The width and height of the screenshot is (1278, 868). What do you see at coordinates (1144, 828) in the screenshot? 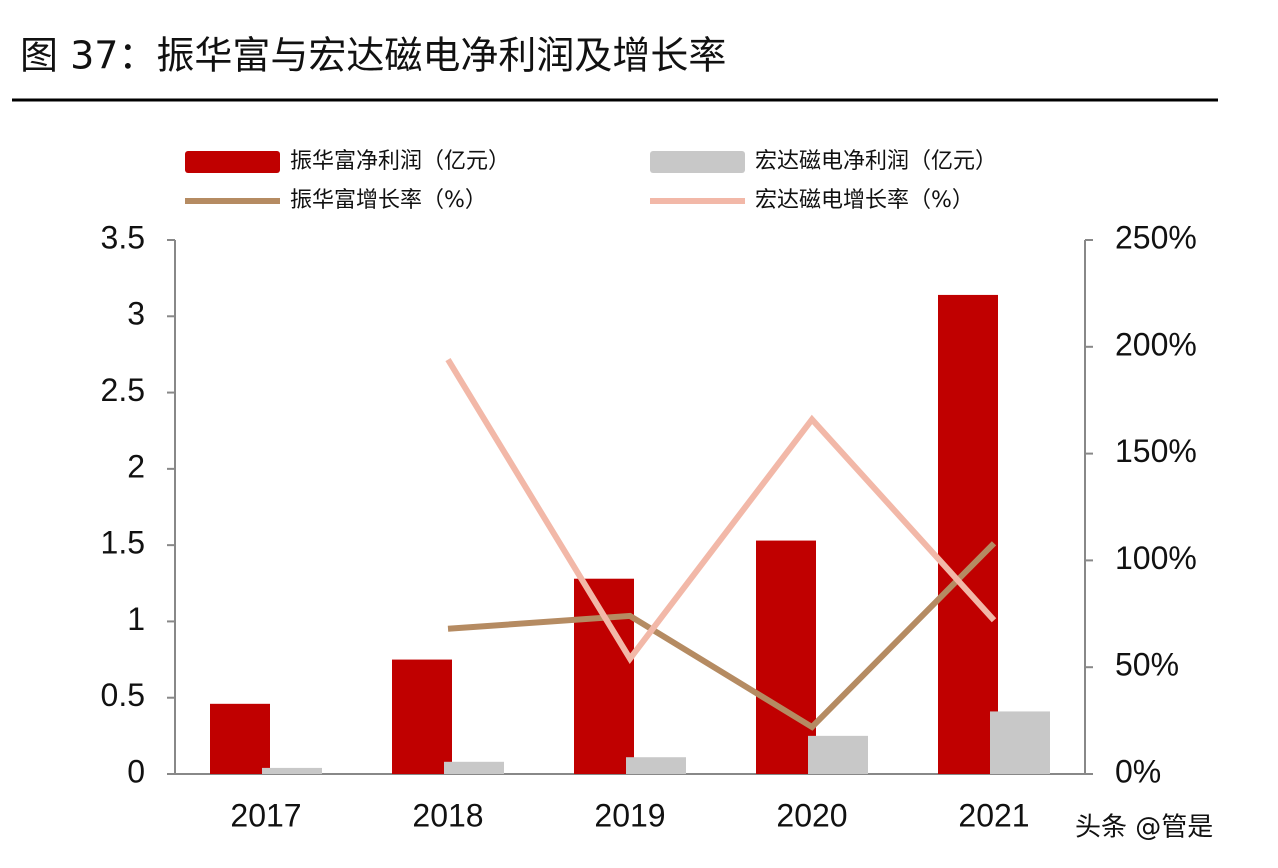
I see `watermark: 头条 @管是` at bounding box center [1144, 828].